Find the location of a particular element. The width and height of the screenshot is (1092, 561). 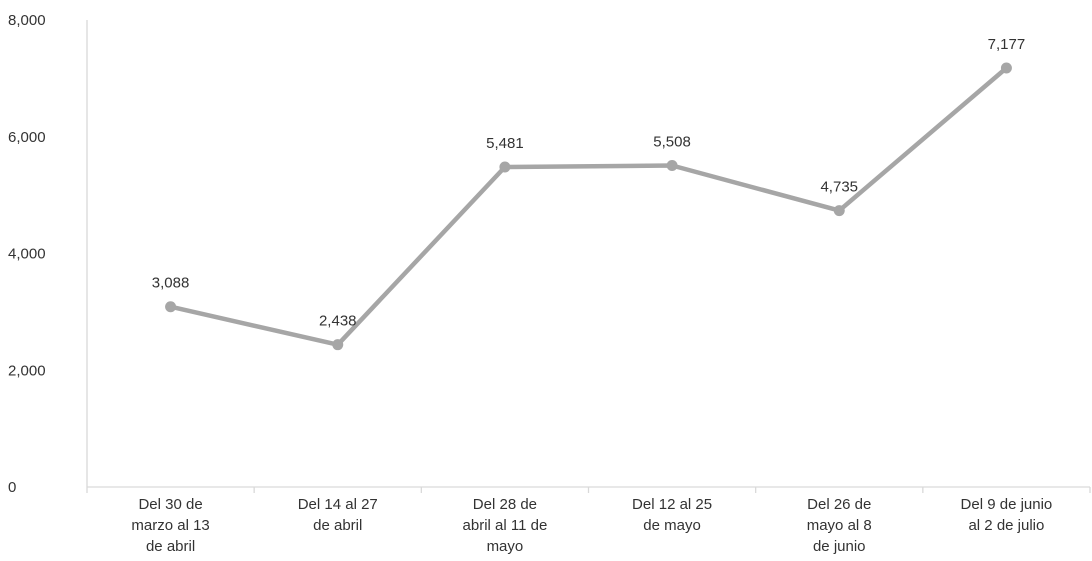

data-label: 4,735 is located at coordinates (839, 187).